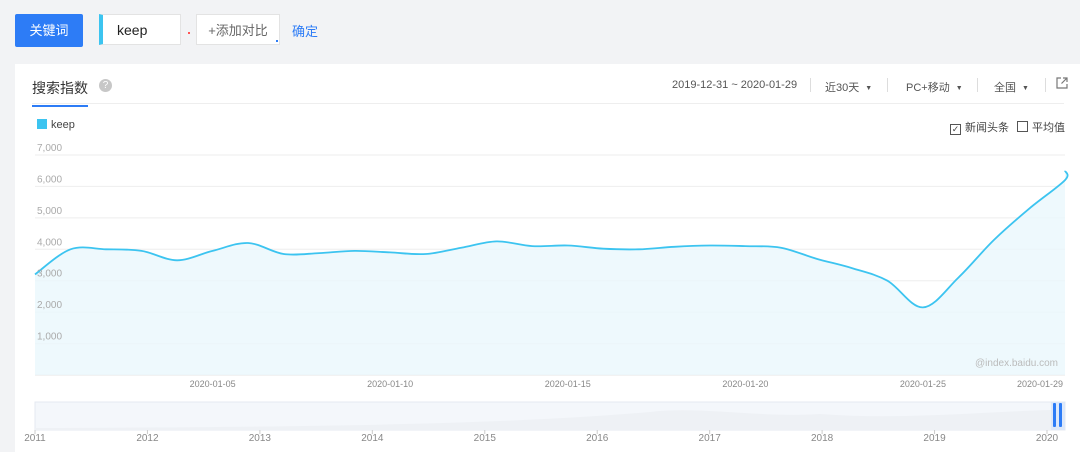 This screenshot has height=452, width=1080. What do you see at coordinates (540, 31) in the screenshot?
I see `toolbar: 关键词 keep +添加对比 确定` at bounding box center [540, 31].